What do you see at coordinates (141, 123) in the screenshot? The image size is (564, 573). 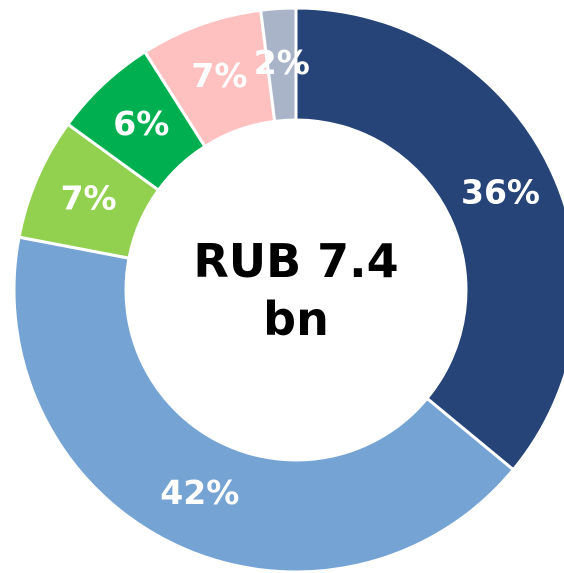 I see `data-label: 6%` at bounding box center [141, 123].